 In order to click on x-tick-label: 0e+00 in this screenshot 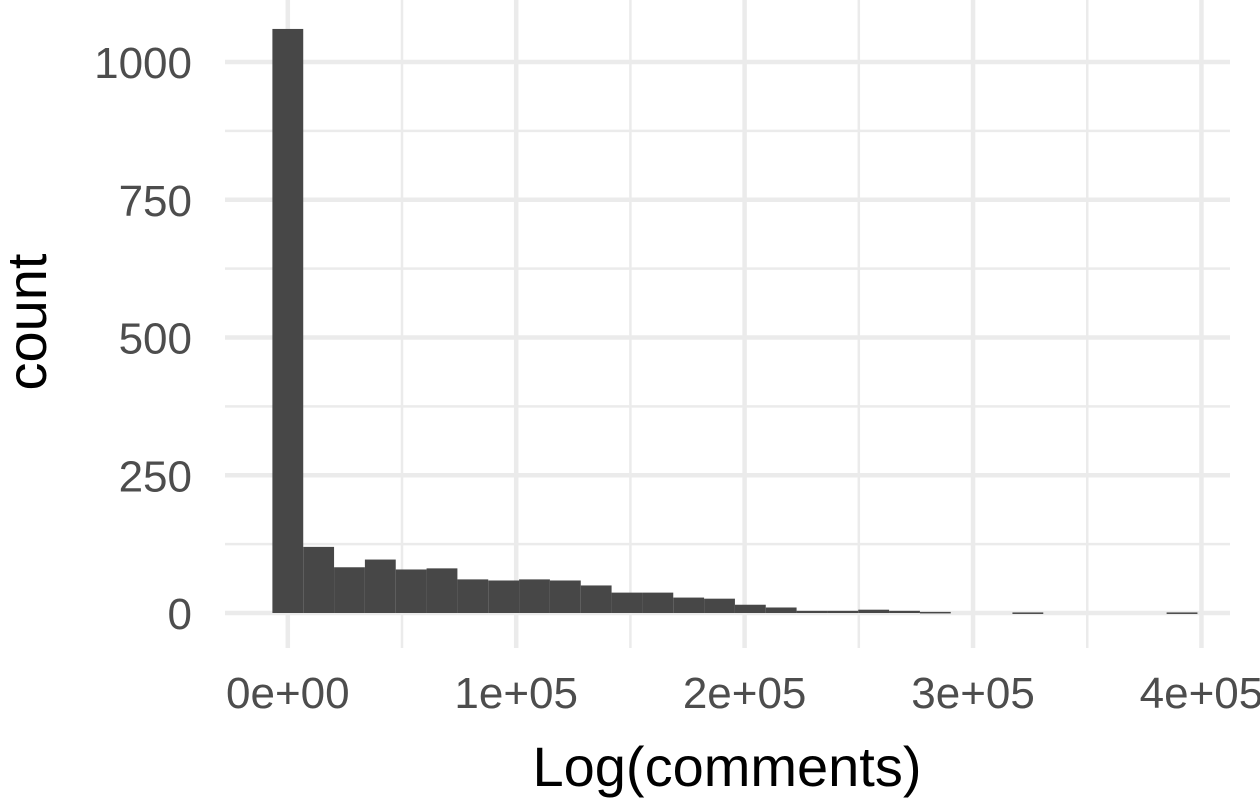, I will do `click(288, 693)`.